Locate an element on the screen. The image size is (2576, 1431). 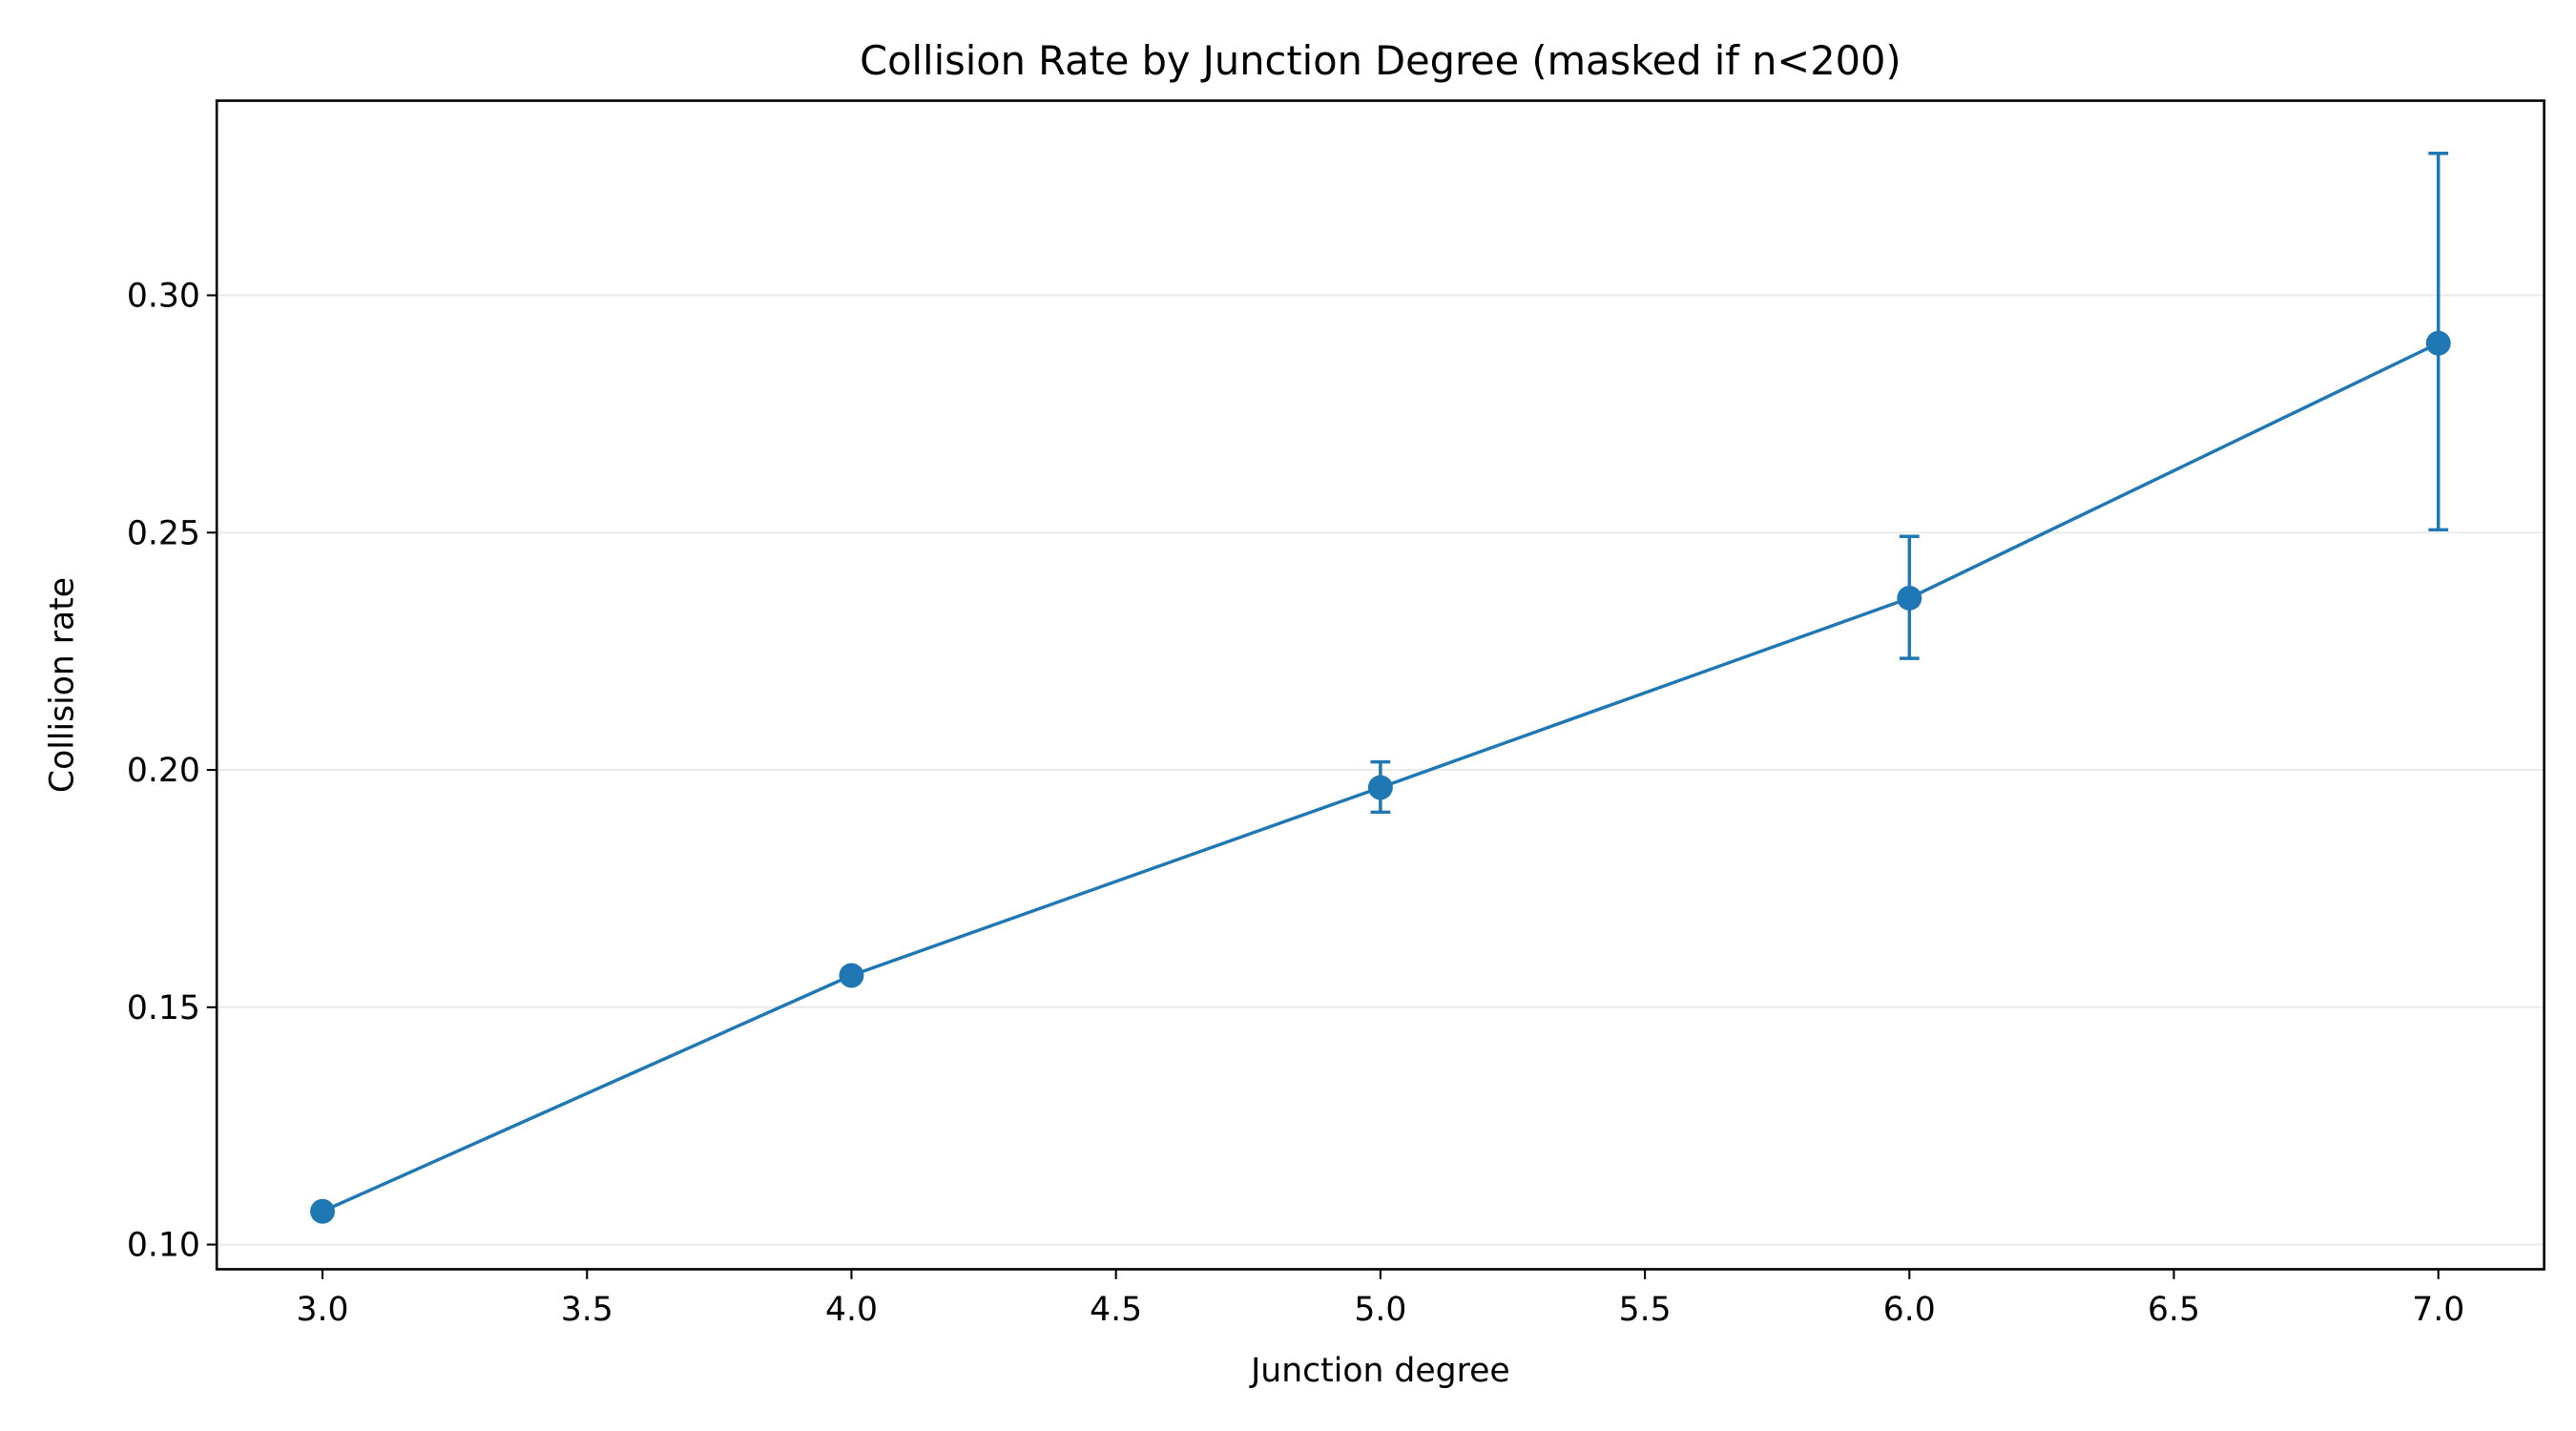
x-axis: 3.0 3.5 4.0 4.5 5.0 5.5 6.0 6.5 7.0 is located at coordinates (1380, 1299).